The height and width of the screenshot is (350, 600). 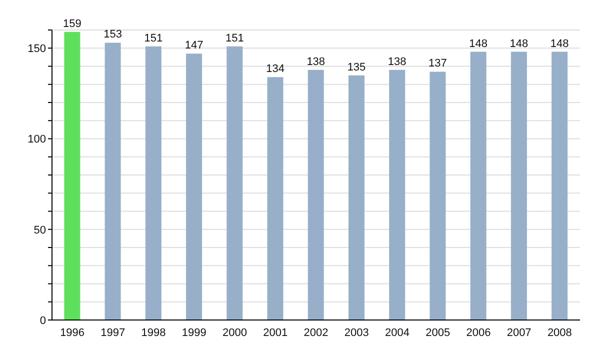 What do you see at coordinates (275, 332) in the screenshot?
I see `x-tick-label: 2001` at bounding box center [275, 332].